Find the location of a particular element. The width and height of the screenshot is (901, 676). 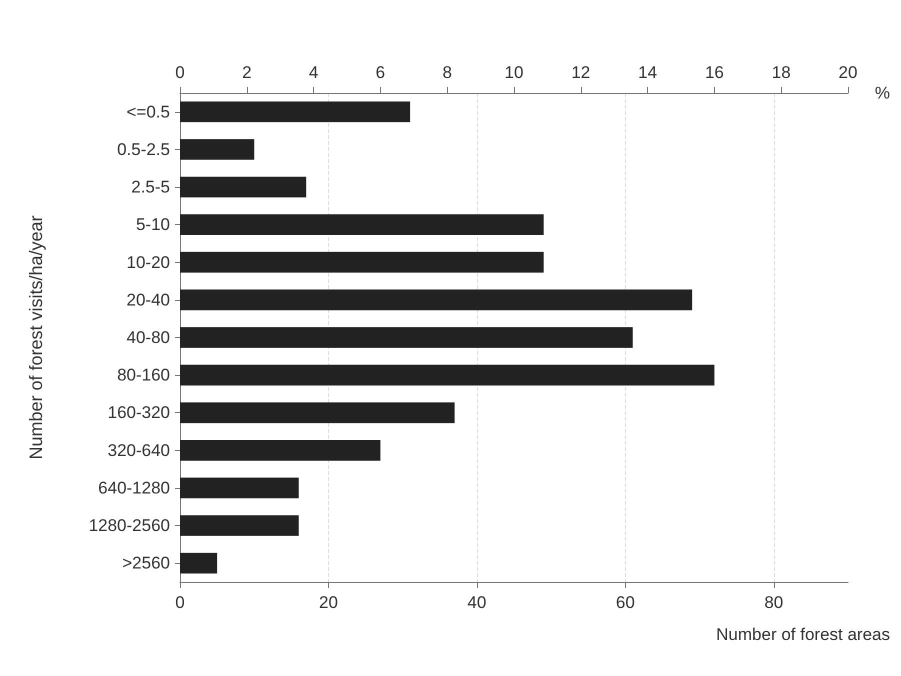

x2-tick-label: 8 is located at coordinates (447, 72).